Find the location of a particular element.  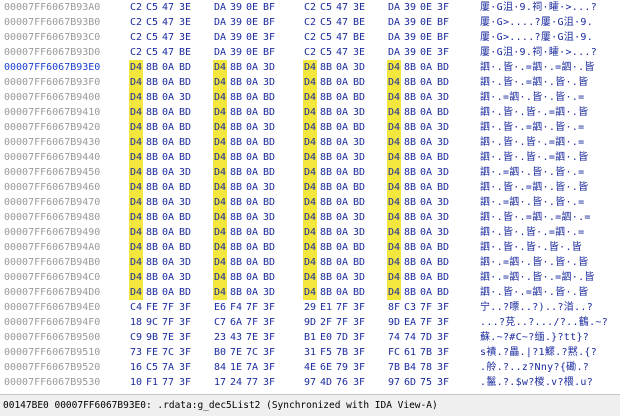

hex-byte: FE is located at coordinates (152, 352).